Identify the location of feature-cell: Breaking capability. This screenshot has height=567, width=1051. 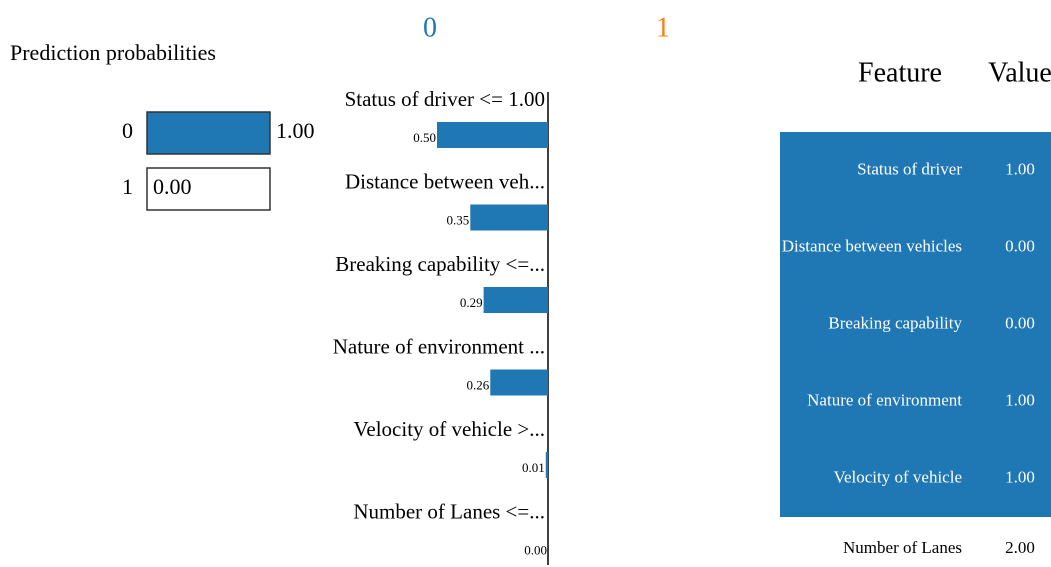
(895, 322).